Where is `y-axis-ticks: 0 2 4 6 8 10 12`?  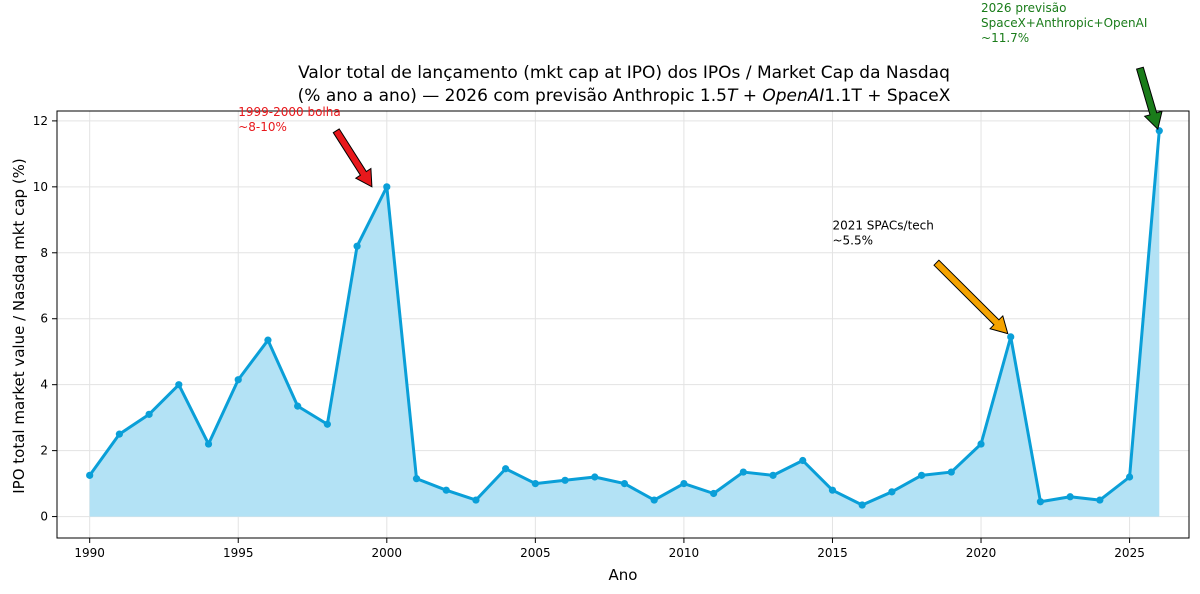
y-axis-ticks: 0 2 4 6 8 10 12 is located at coordinates (45, 319).